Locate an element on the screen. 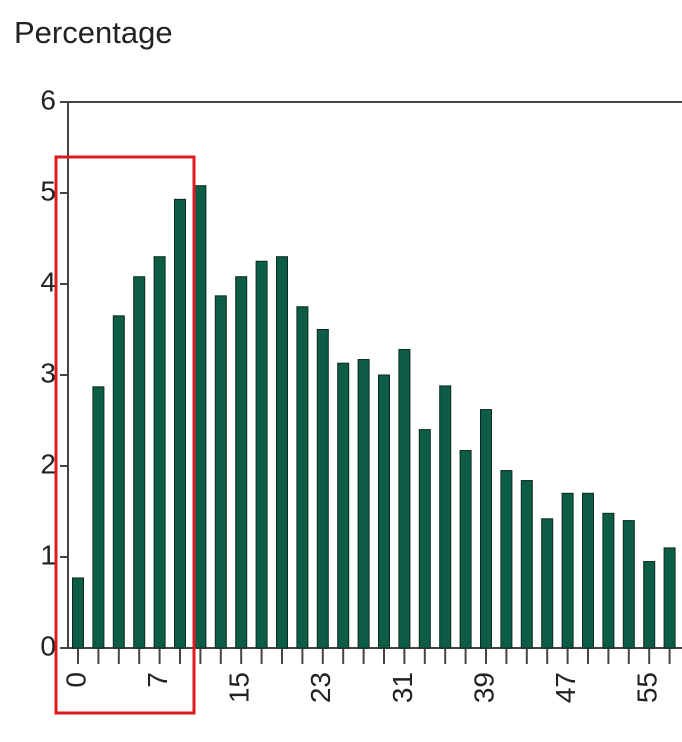 Image resolution: width=682 pixels, height=742 pixels. y-tick-label: 3 is located at coordinates (48, 372).